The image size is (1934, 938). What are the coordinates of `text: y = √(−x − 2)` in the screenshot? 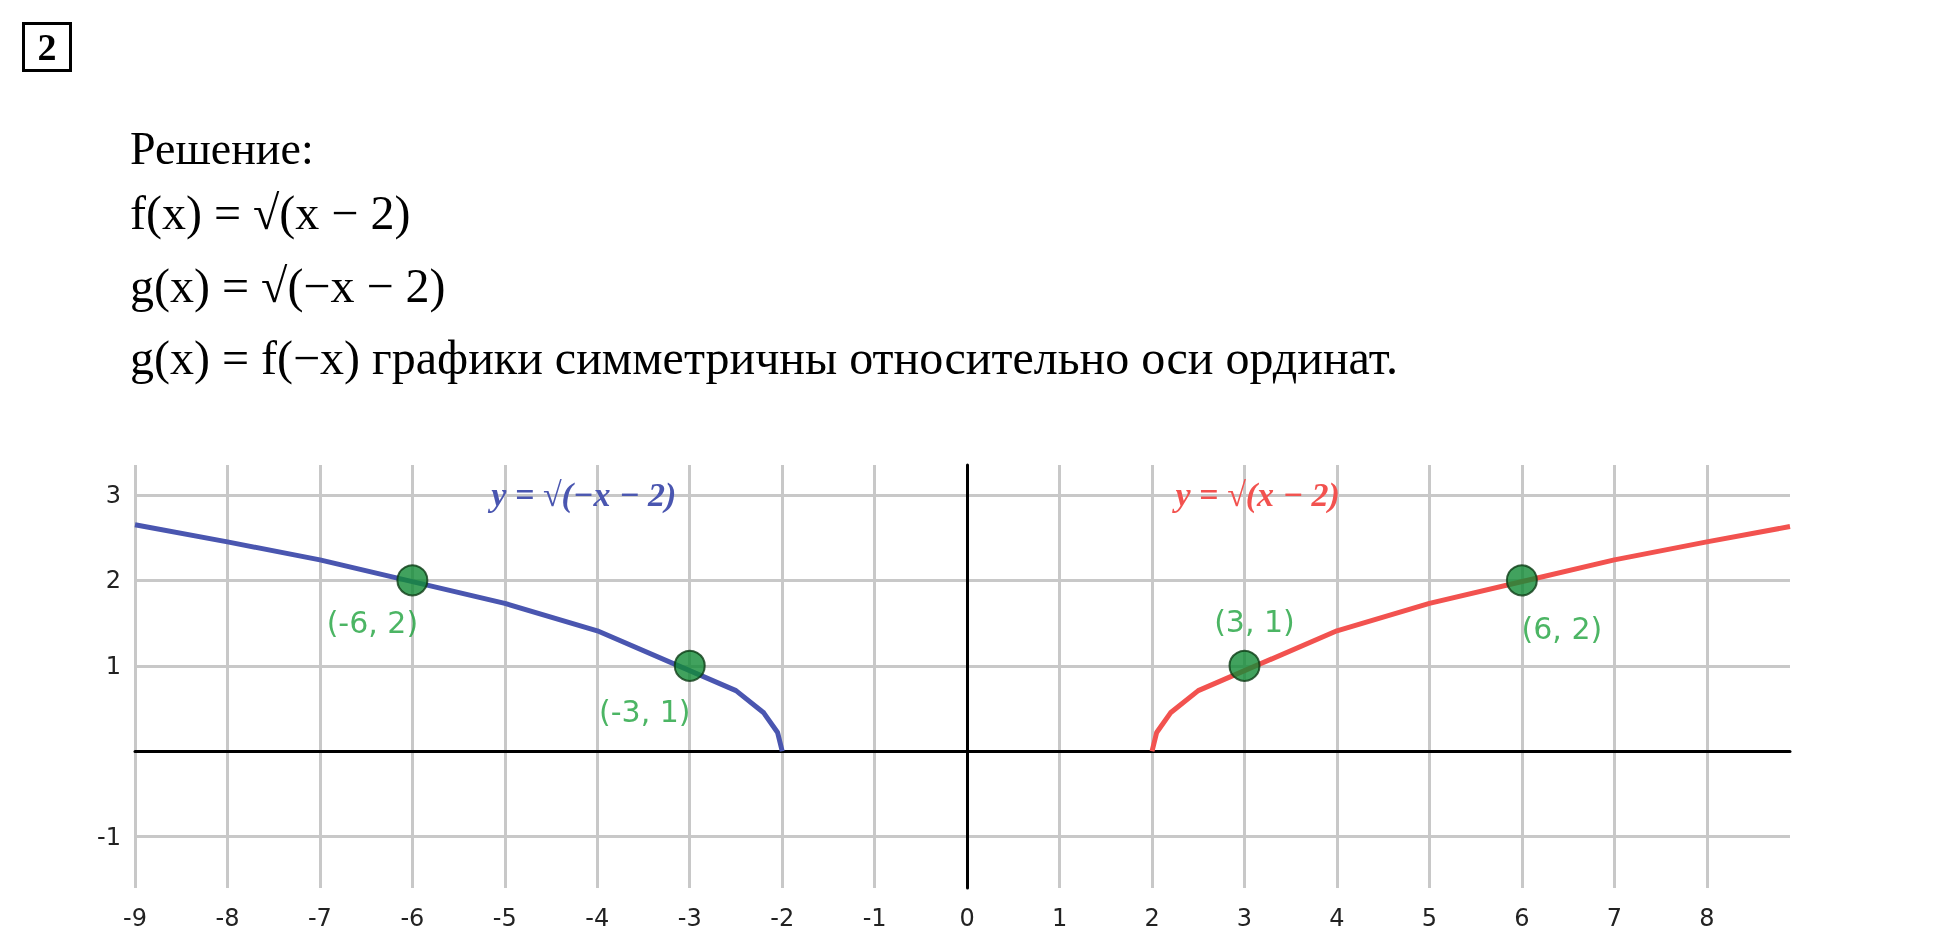 It's located at (582, 495).